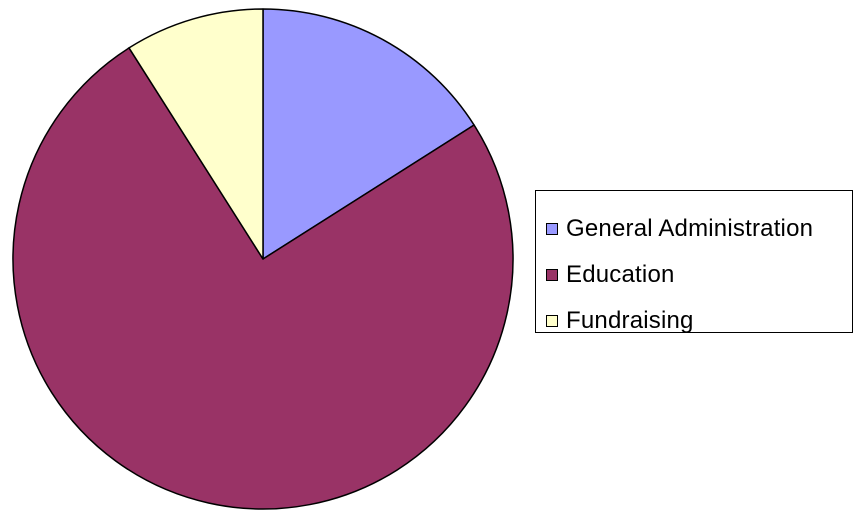 The width and height of the screenshot is (859, 512). Describe the element at coordinates (699, 321) in the screenshot. I see `legend-item-fundraising: Fundraising` at that location.